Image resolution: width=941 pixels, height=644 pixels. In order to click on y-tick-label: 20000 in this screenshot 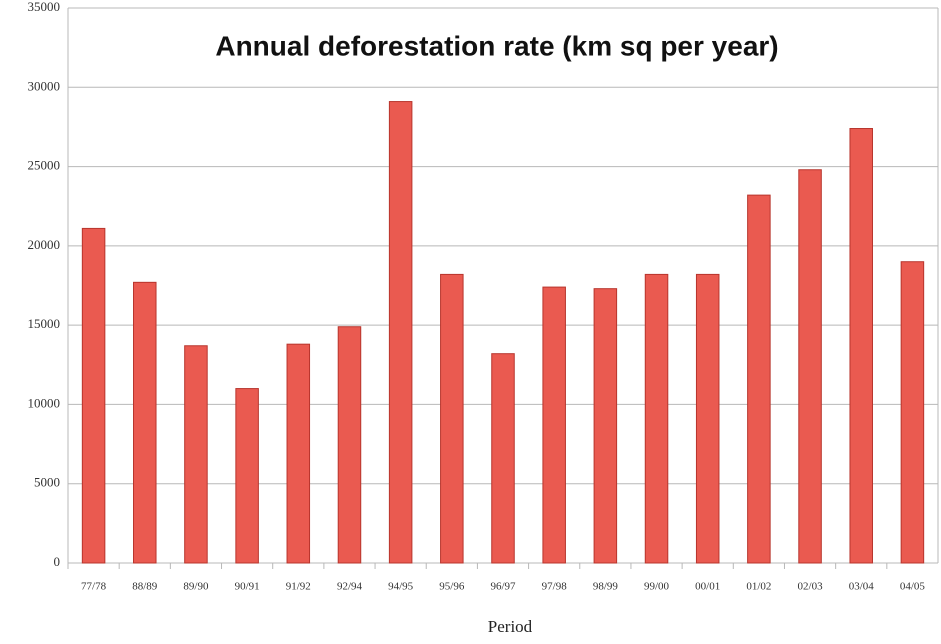, I will do `click(44, 244)`.